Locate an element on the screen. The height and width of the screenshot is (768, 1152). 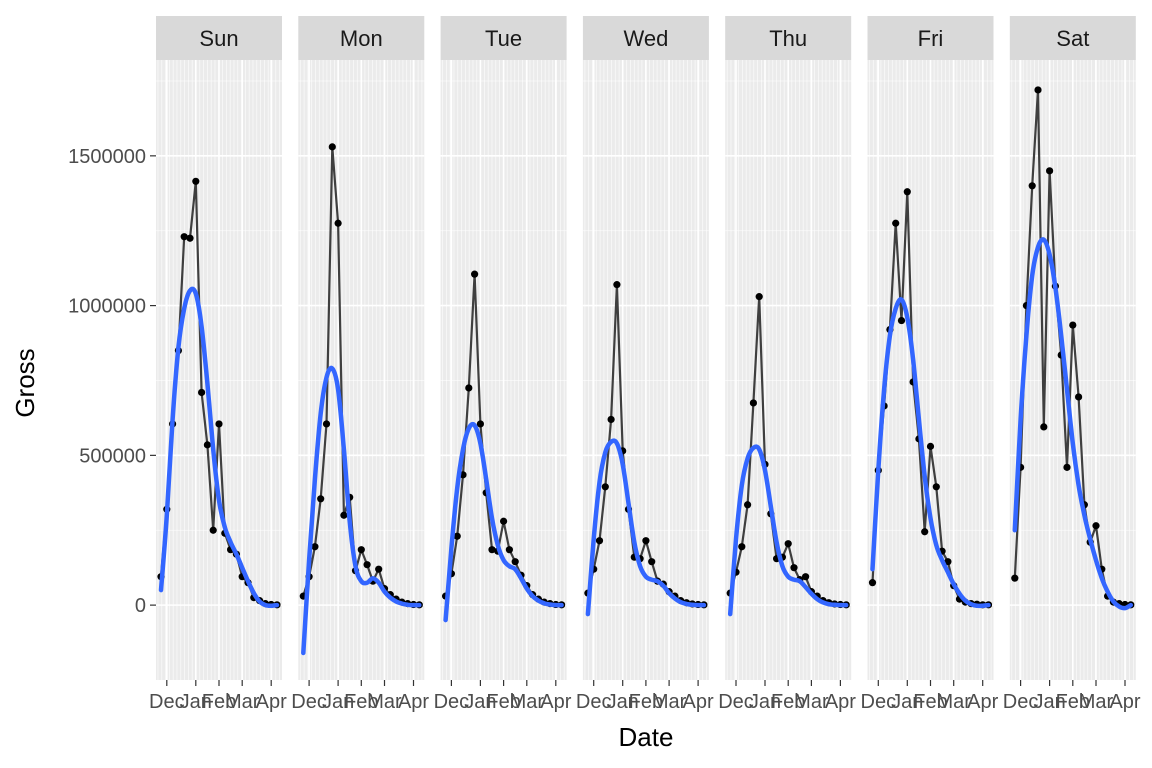
facet-strip-label: Fri is located at coordinates (931, 38).